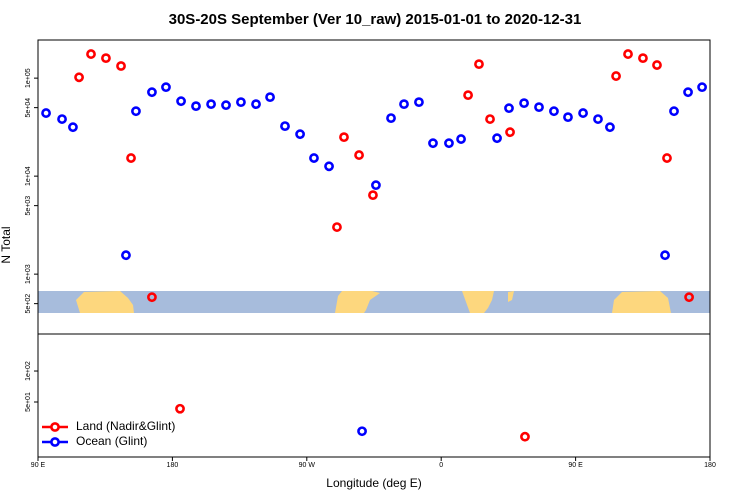 The height and width of the screenshot is (500, 750). What do you see at coordinates (28, 274) in the screenshot?
I see `y-tick-label: 1e+03` at bounding box center [28, 274].